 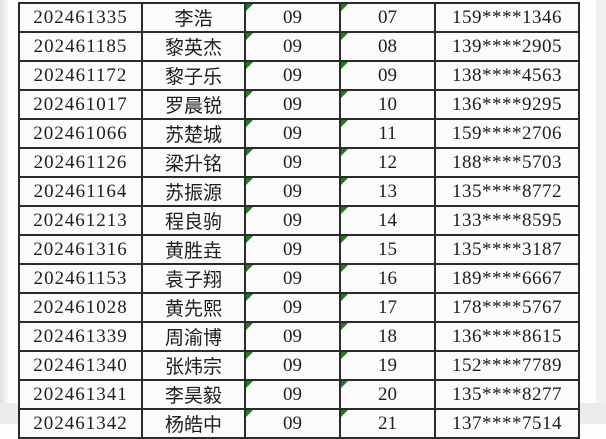 I want to click on day-value: 17, so click(x=387, y=307).